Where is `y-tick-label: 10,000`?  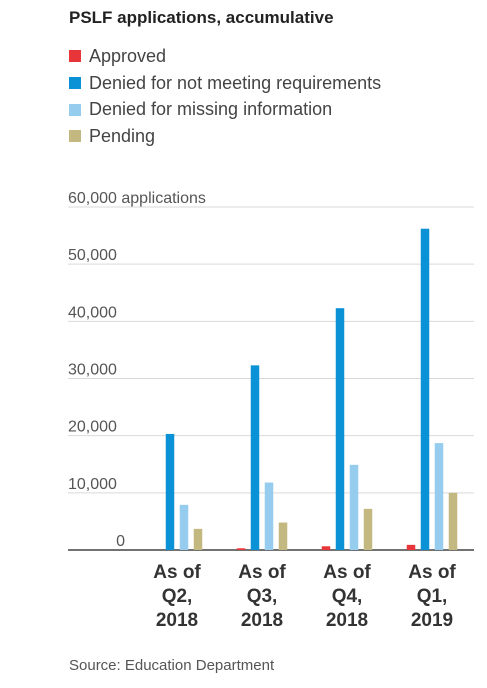 y-tick-label: 10,000 is located at coordinates (92, 484).